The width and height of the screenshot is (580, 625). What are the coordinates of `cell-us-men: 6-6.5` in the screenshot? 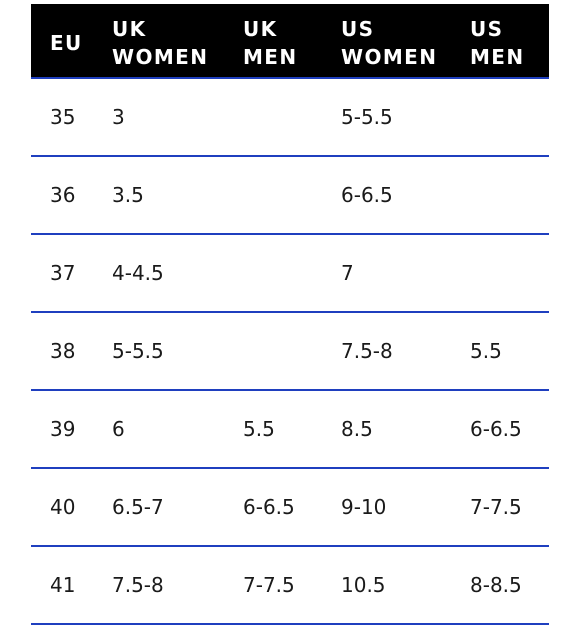 It's located at (496, 429).